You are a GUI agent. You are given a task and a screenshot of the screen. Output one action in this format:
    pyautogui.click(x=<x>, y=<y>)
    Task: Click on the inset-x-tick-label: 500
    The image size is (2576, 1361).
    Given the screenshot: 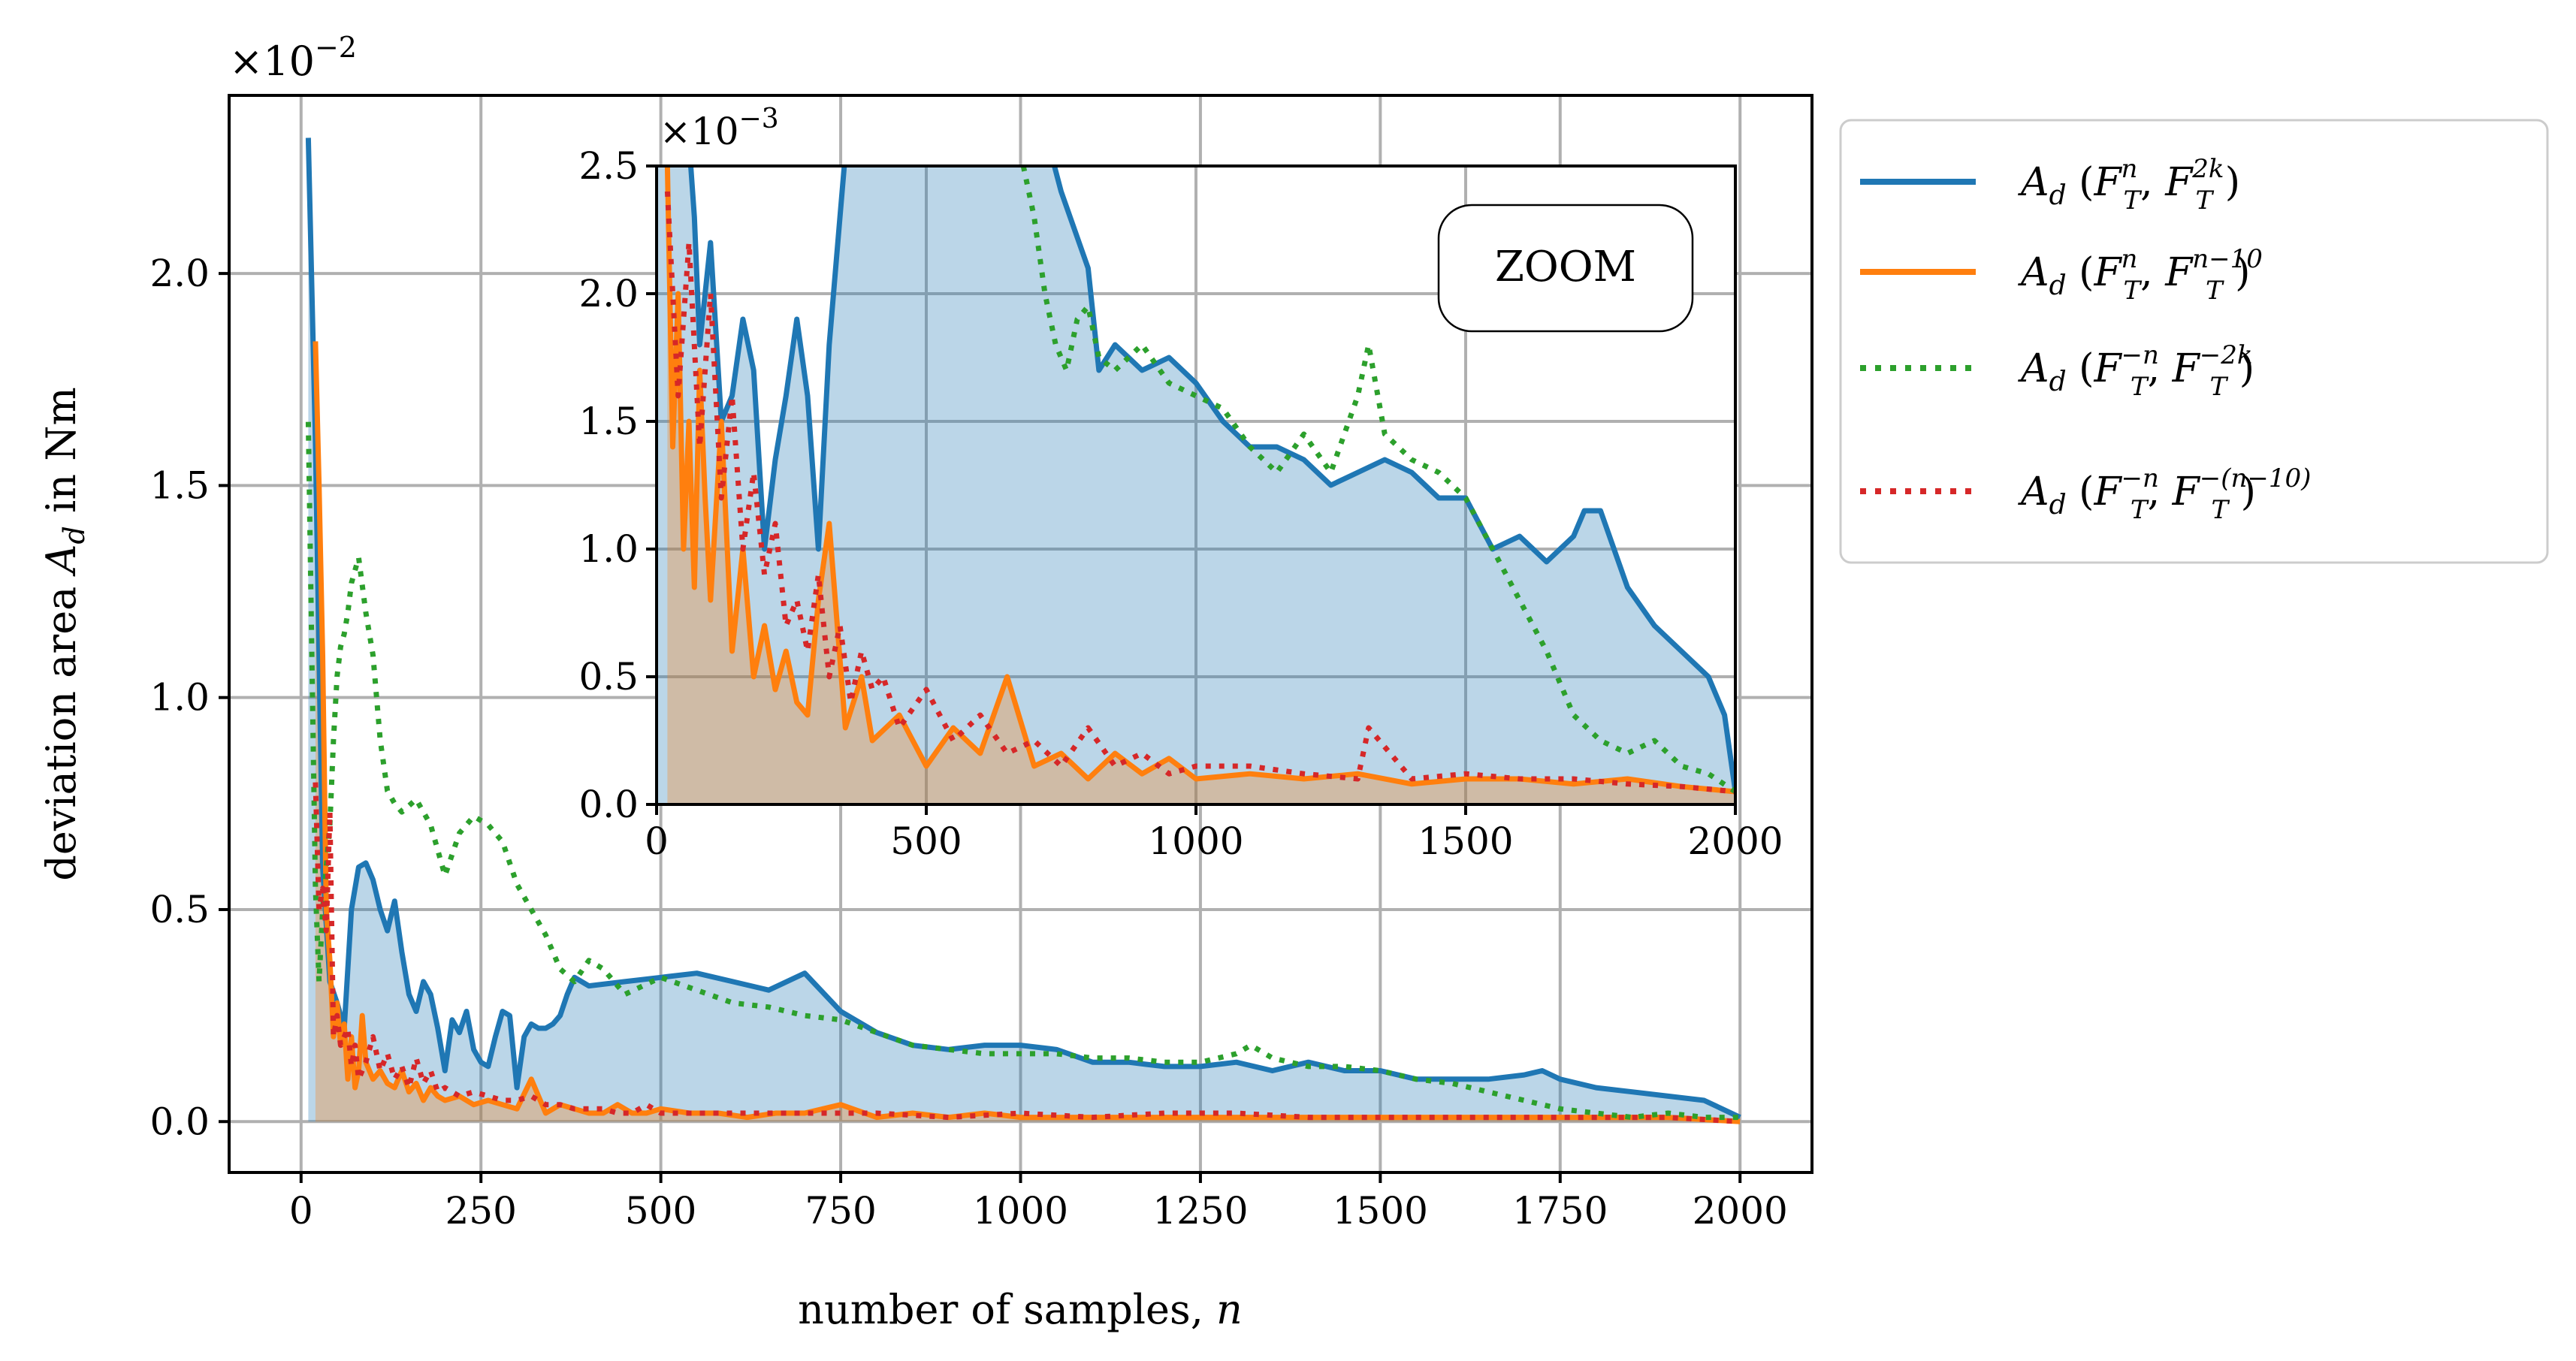 What is the action you would take?
    pyautogui.click(x=926, y=841)
    